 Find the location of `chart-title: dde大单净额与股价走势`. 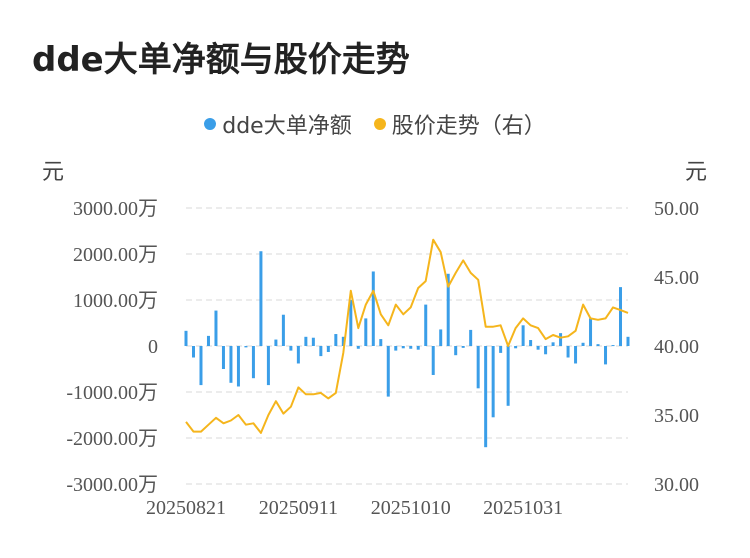

chart-title: dde大单净额与股价走势 is located at coordinates (221, 60).